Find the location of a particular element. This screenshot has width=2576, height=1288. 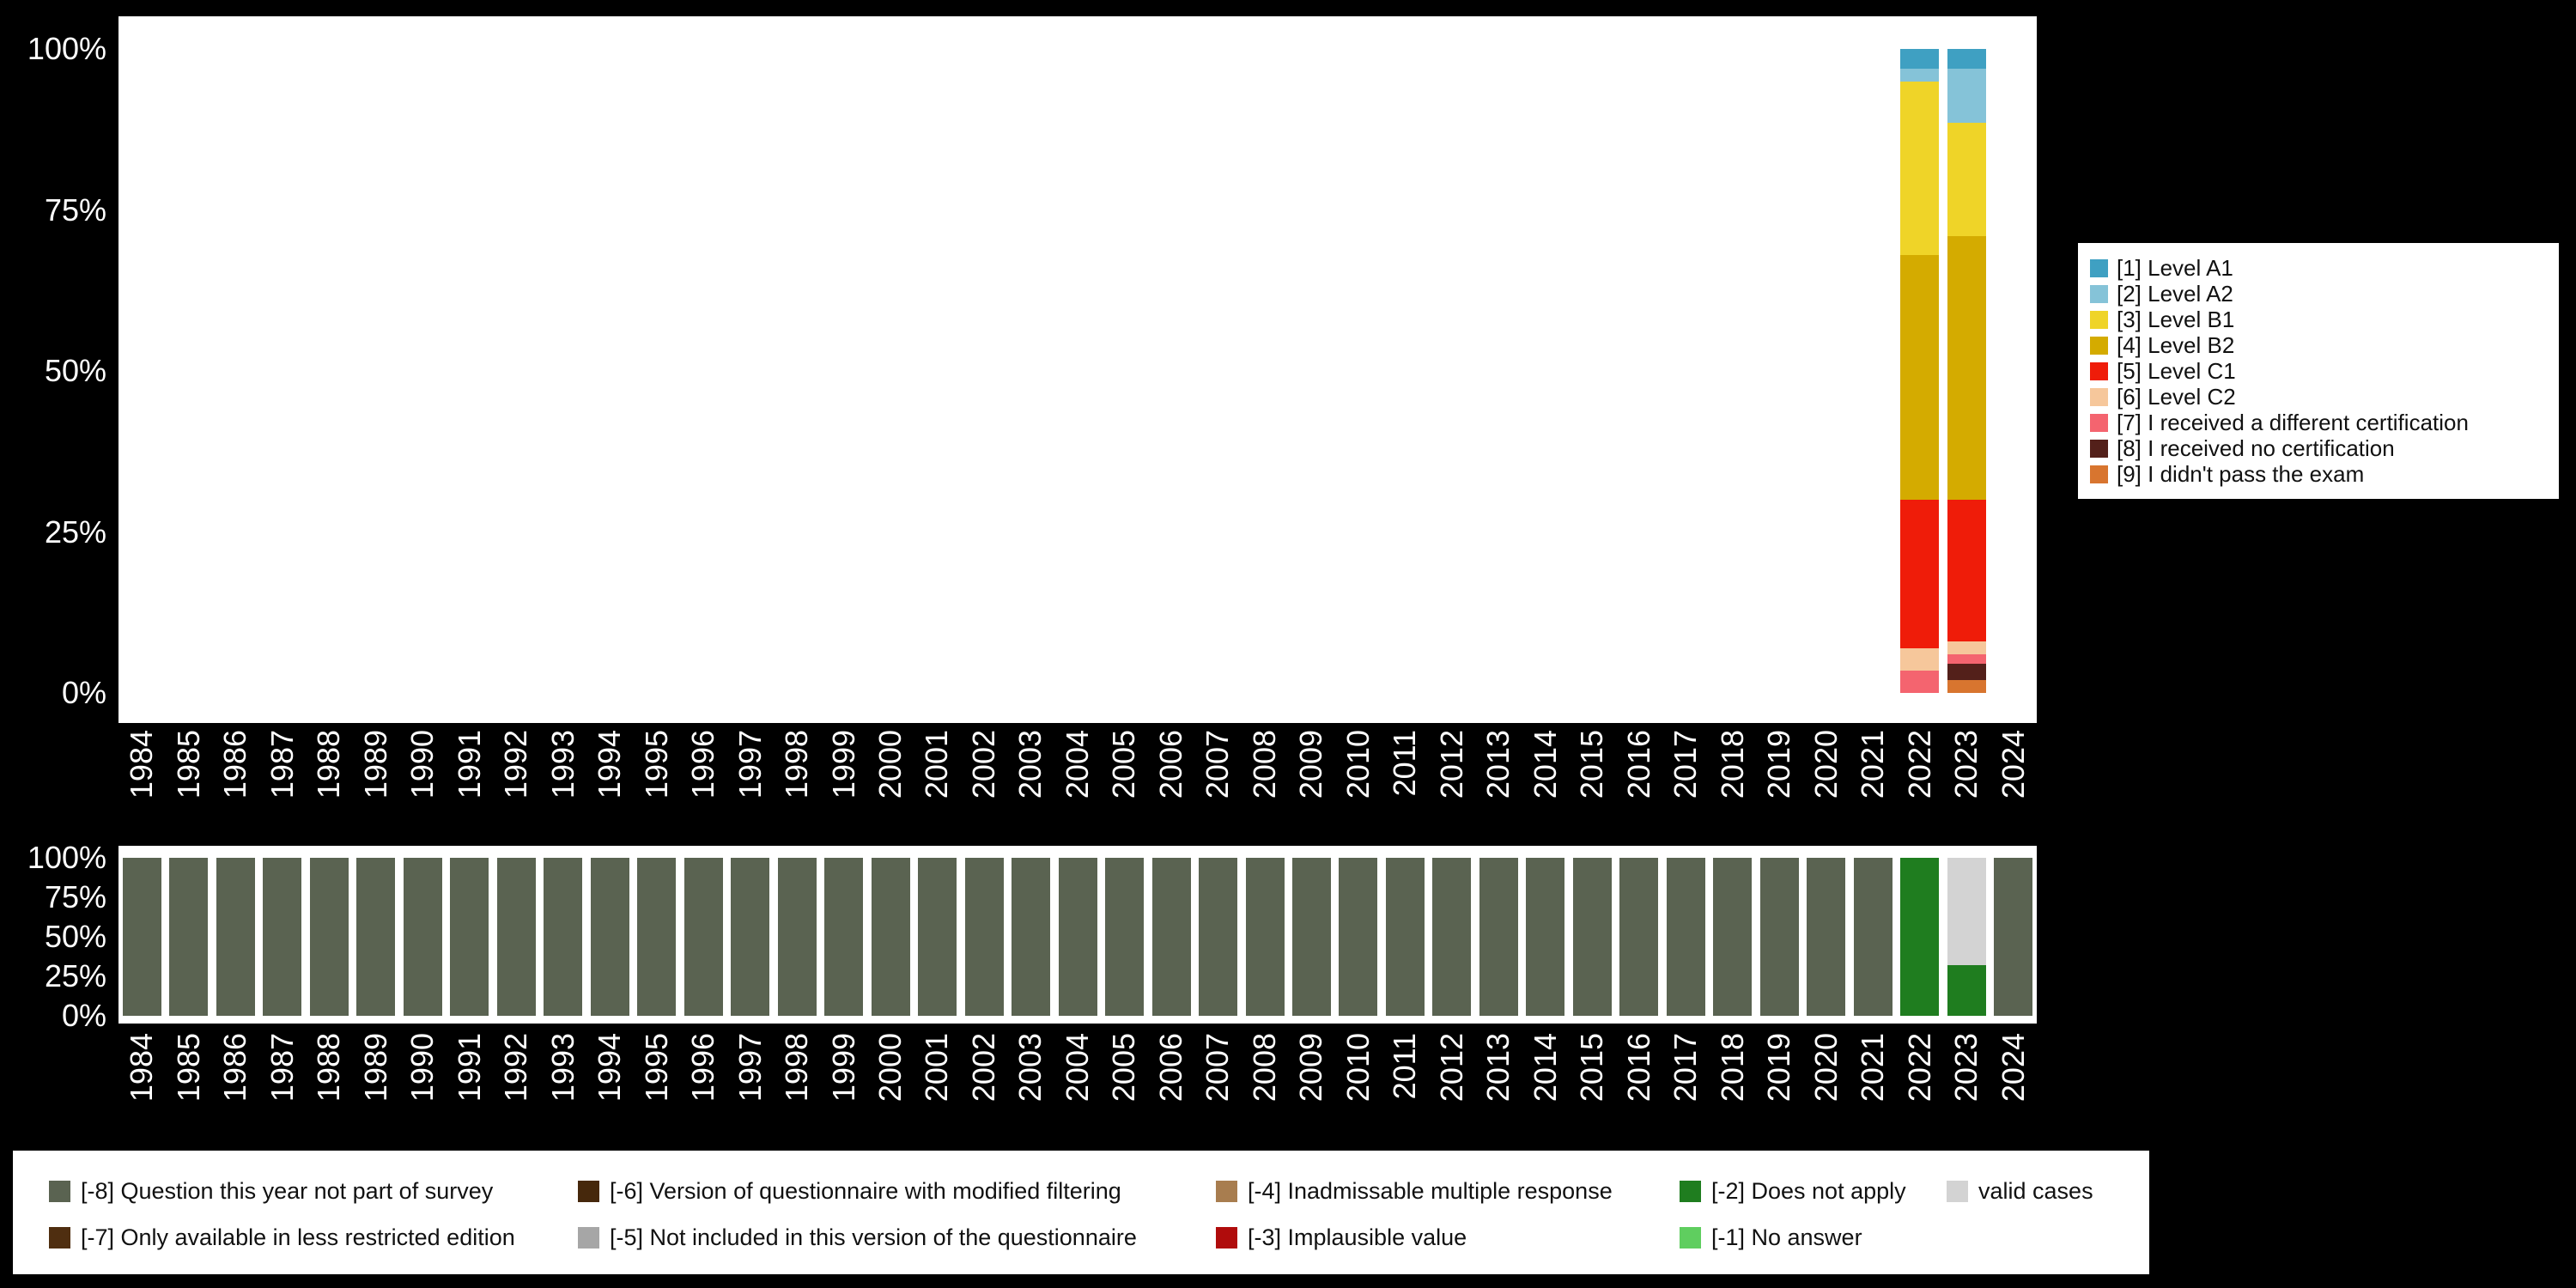

x-axis-tick-label: 2008 is located at coordinates (1265, 781).